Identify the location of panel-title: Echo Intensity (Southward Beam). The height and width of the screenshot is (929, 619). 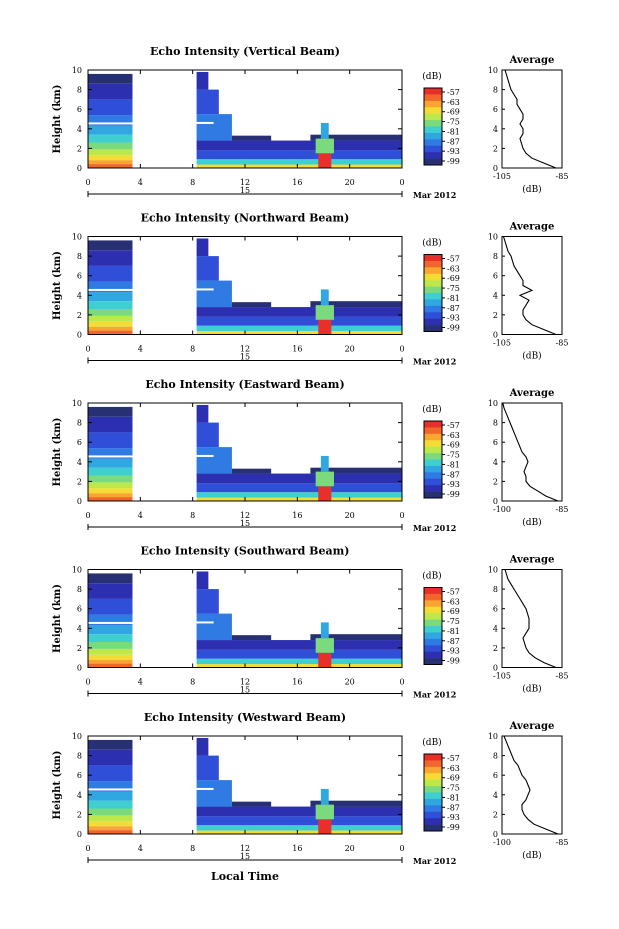
(245, 551).